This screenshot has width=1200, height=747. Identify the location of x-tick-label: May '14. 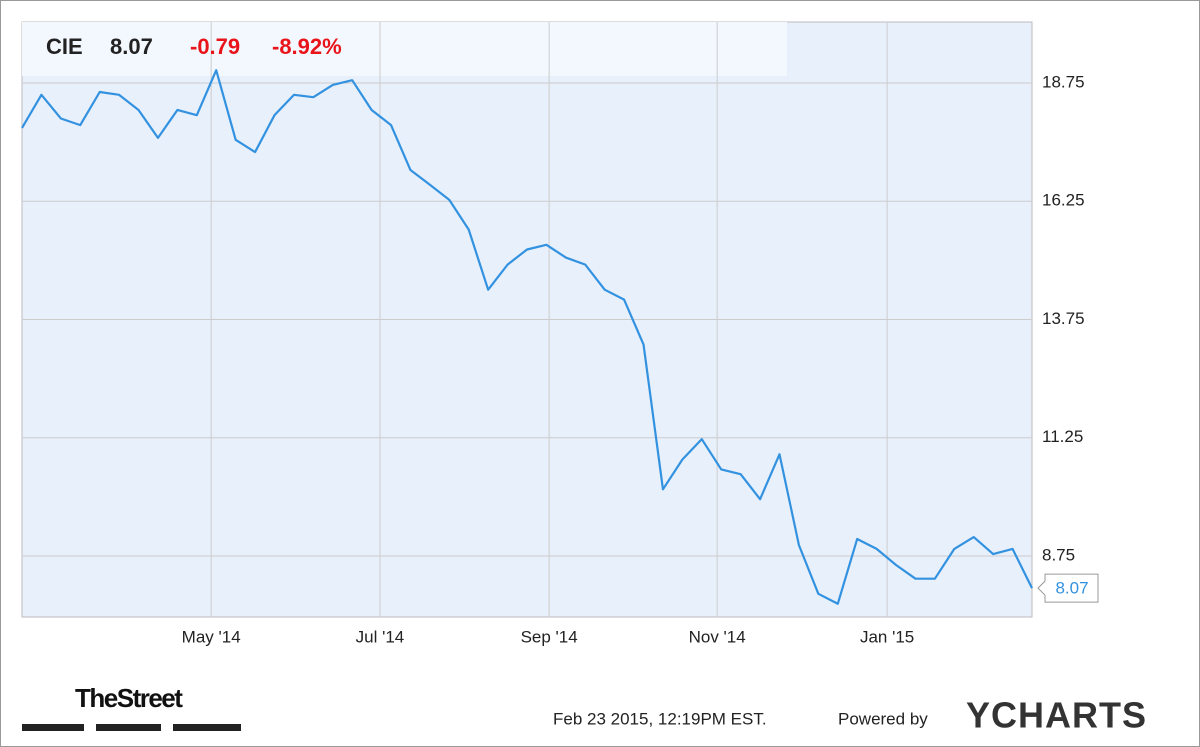
(211, 636).